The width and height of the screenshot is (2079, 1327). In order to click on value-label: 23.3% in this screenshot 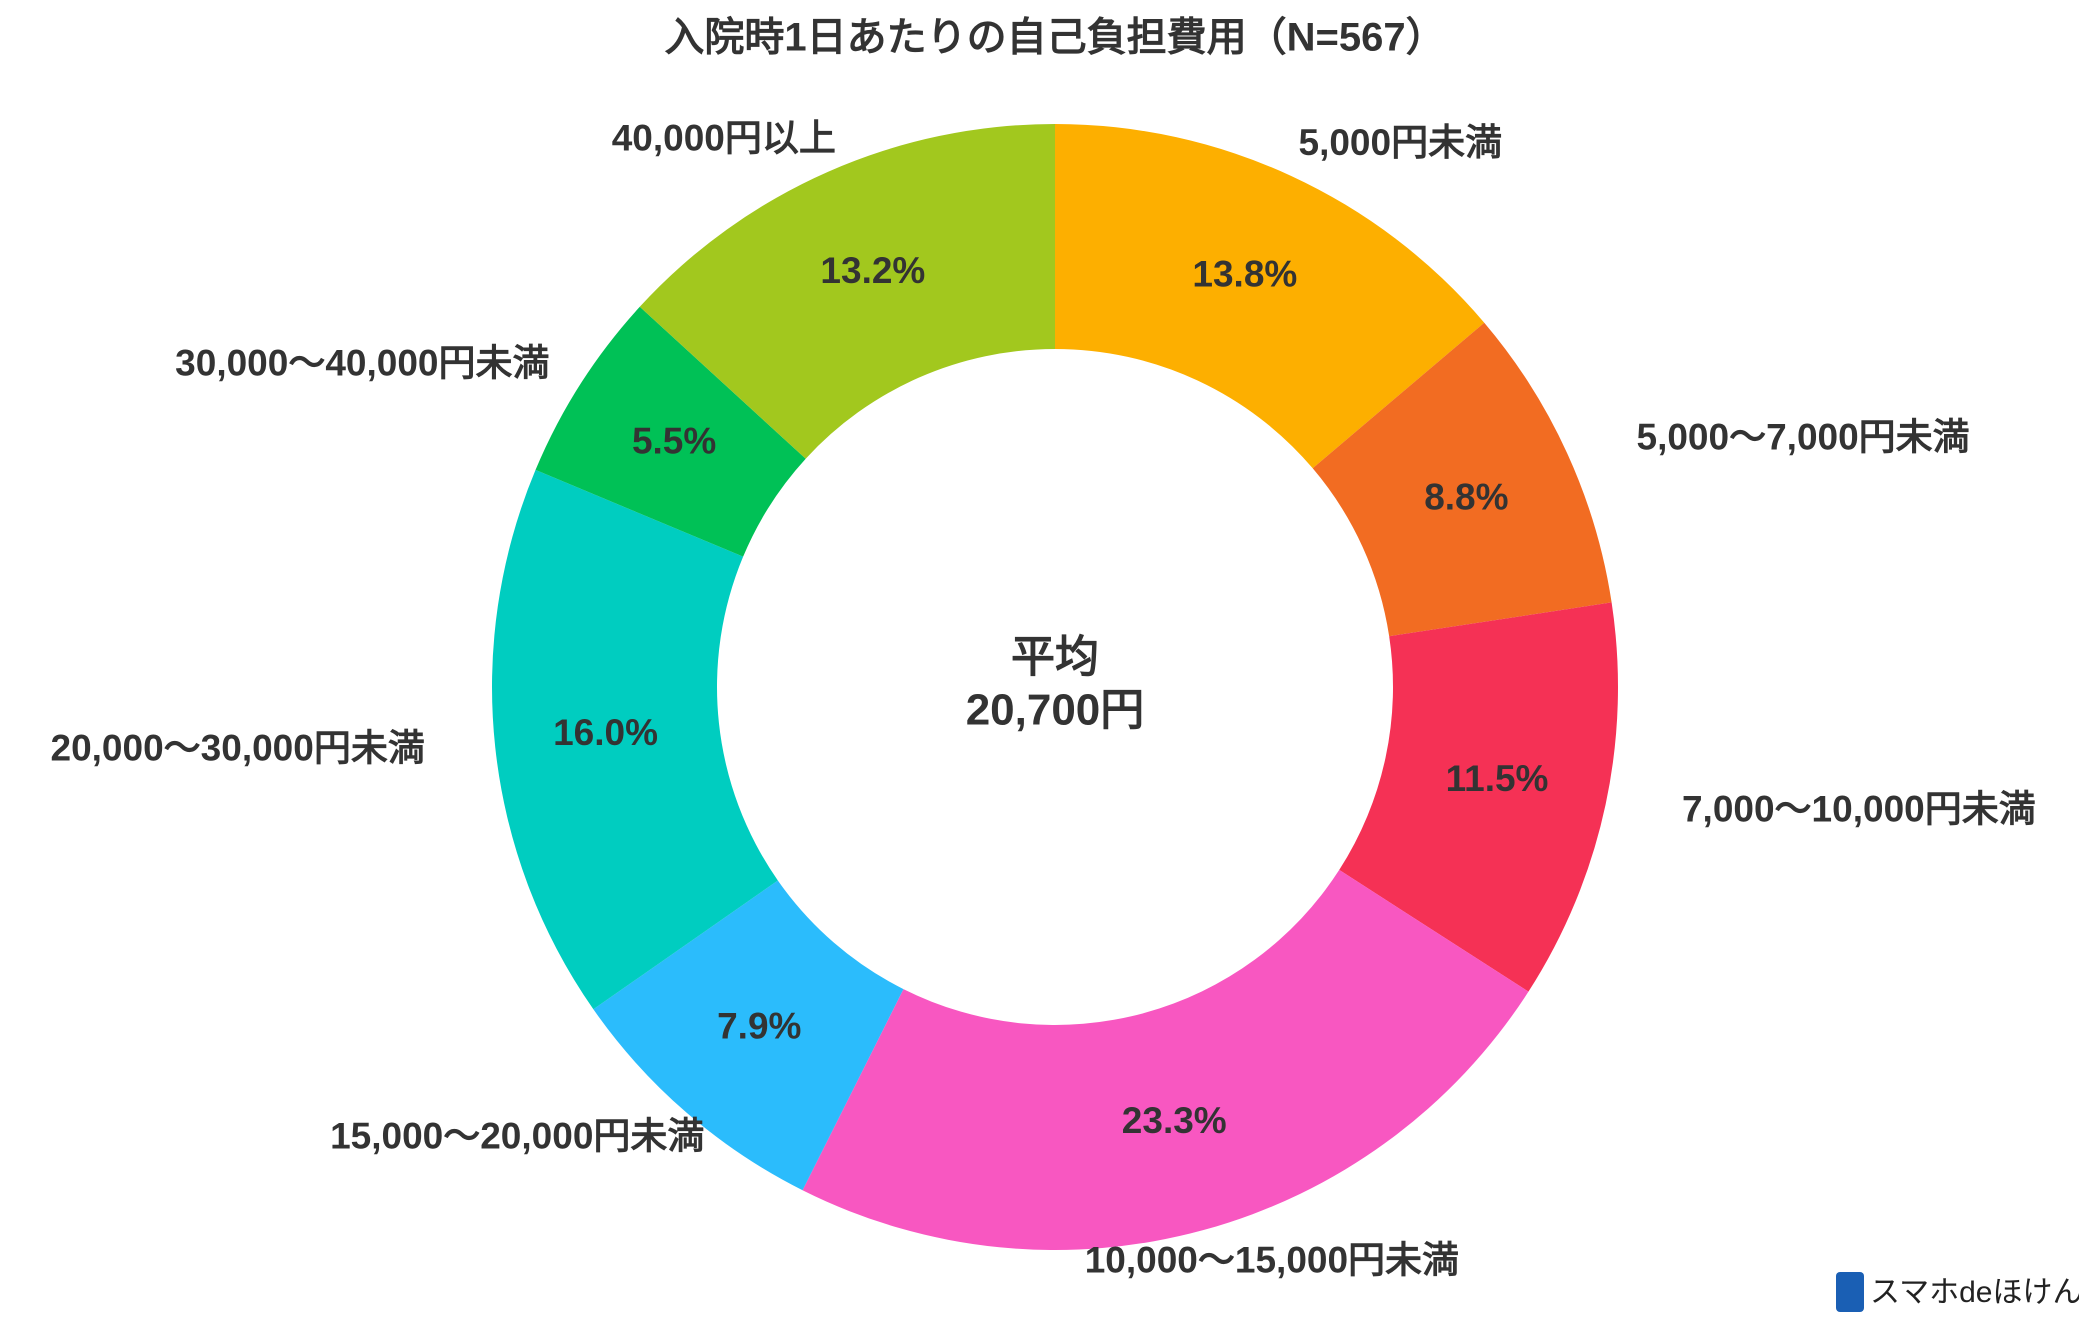, I will do `click(1174, 1120)`.